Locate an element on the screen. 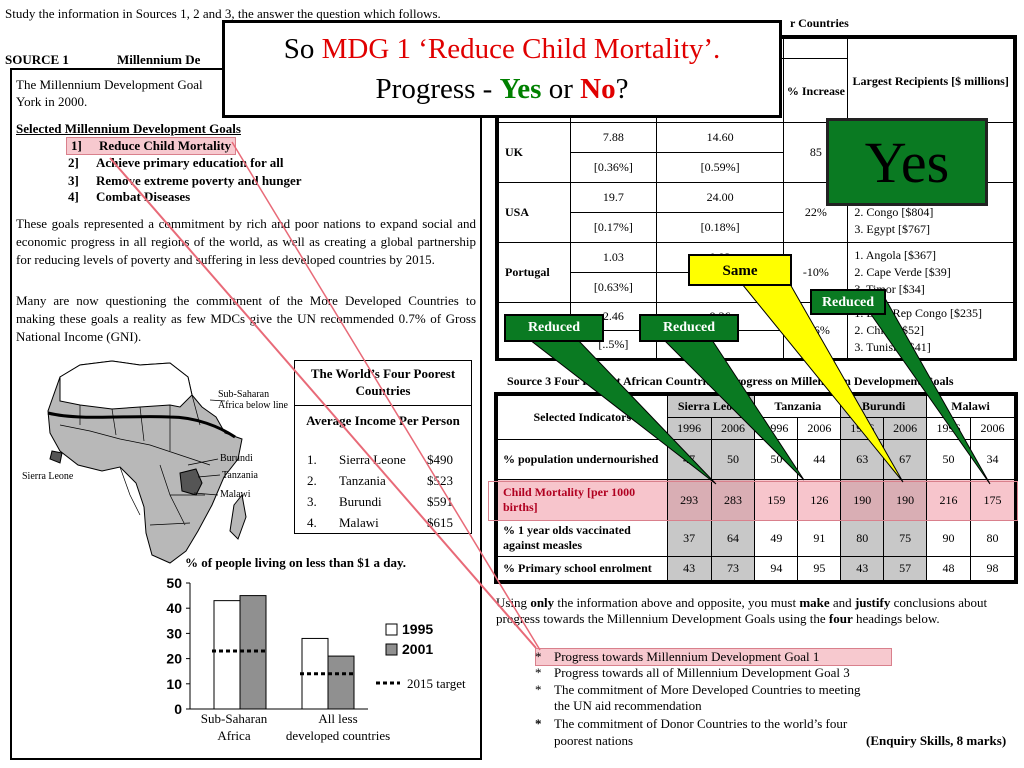 This screenshot has width=1024, height=768. data-cell: 34 is located at coordinates (992, 460).